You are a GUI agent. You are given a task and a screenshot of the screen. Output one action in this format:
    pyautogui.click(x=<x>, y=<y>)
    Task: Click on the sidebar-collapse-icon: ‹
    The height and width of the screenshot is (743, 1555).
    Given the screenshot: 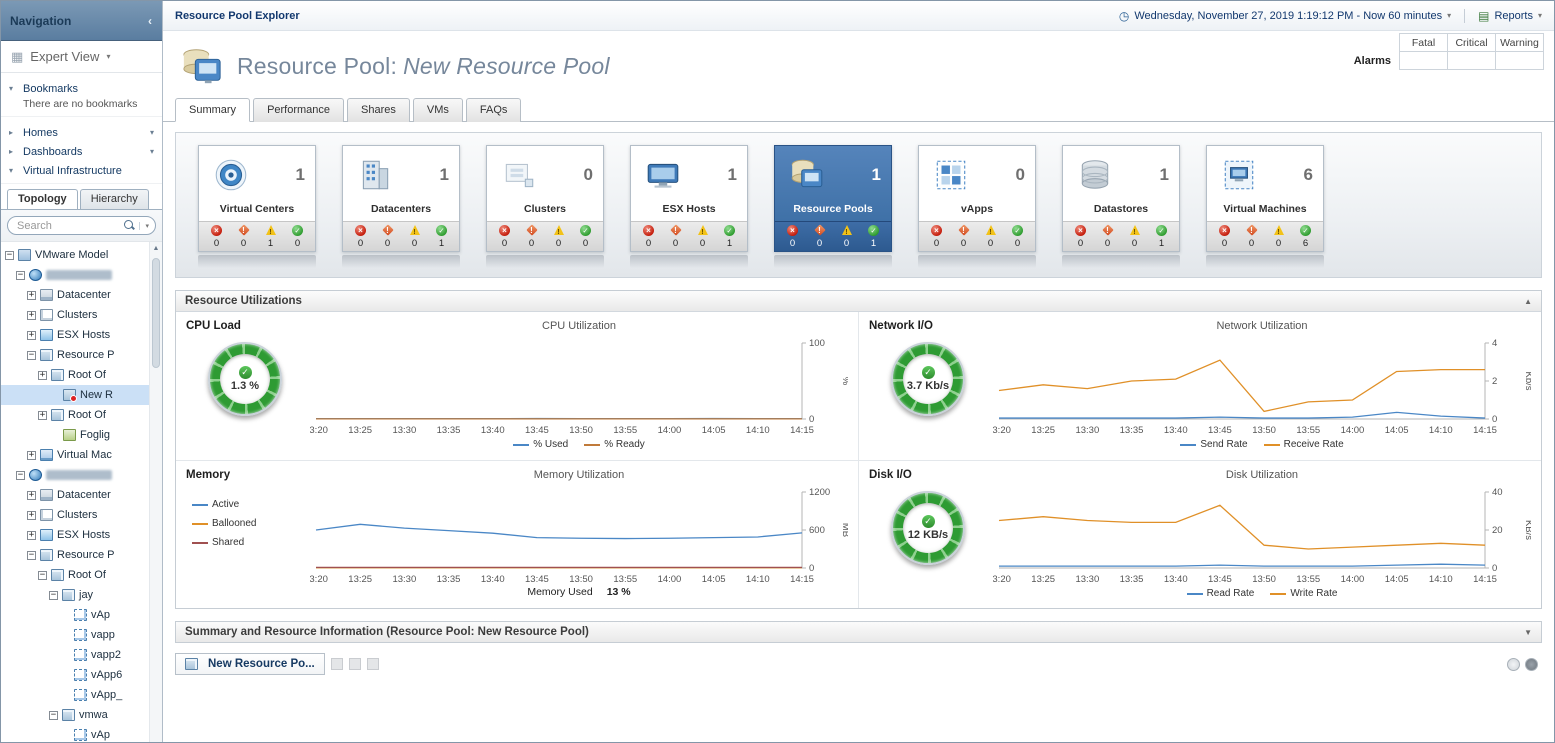 What is the action you would take?
    pyautogui.click(x=150, y=20)
    